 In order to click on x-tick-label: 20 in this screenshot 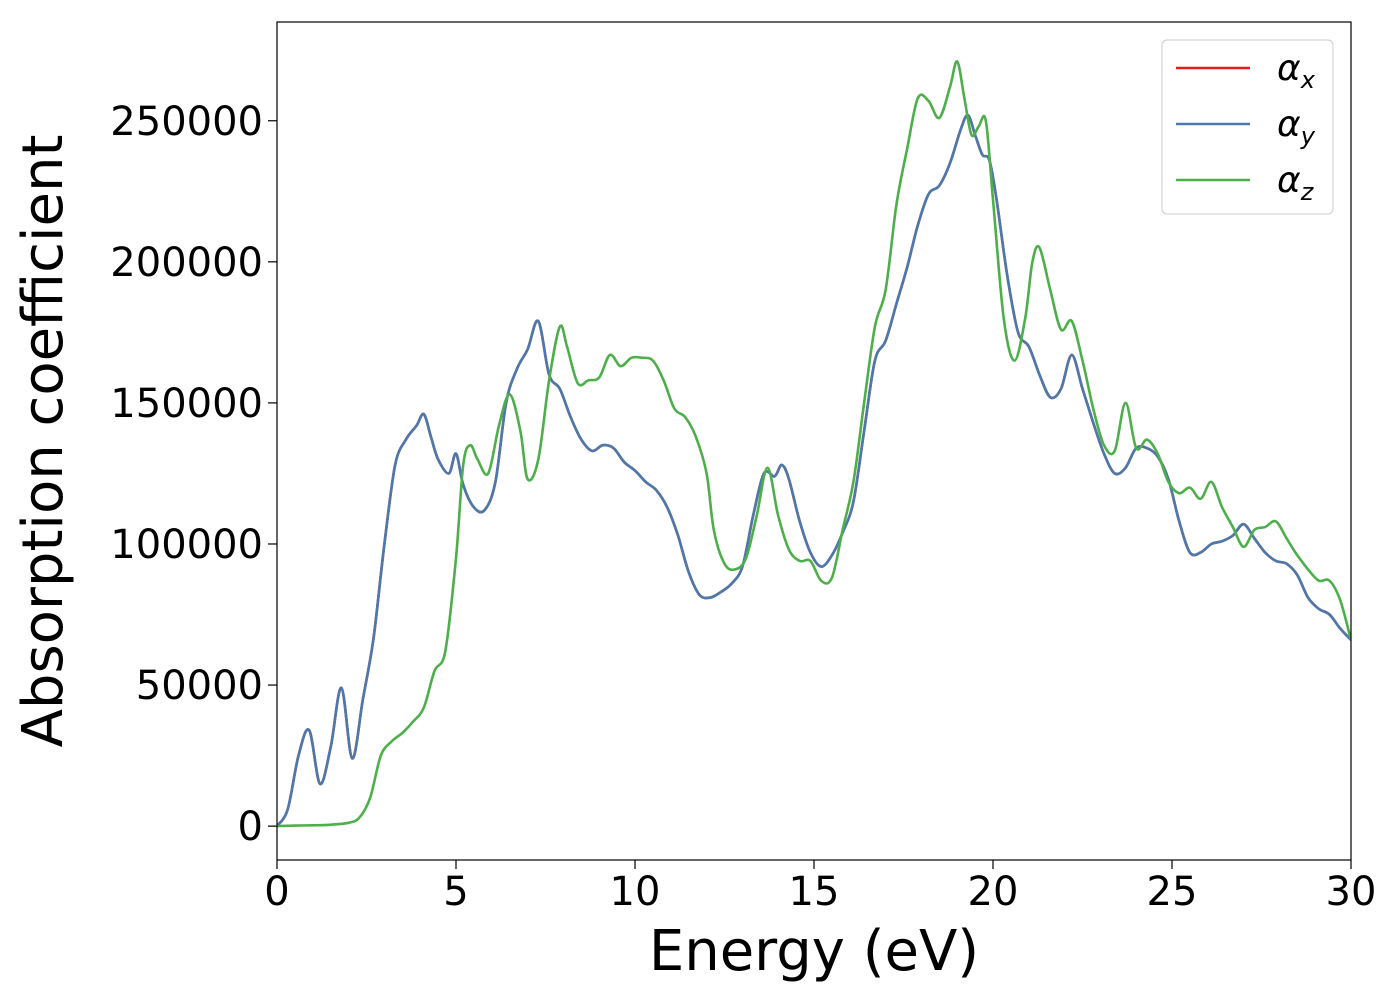, I will do `click(993, 892)`.